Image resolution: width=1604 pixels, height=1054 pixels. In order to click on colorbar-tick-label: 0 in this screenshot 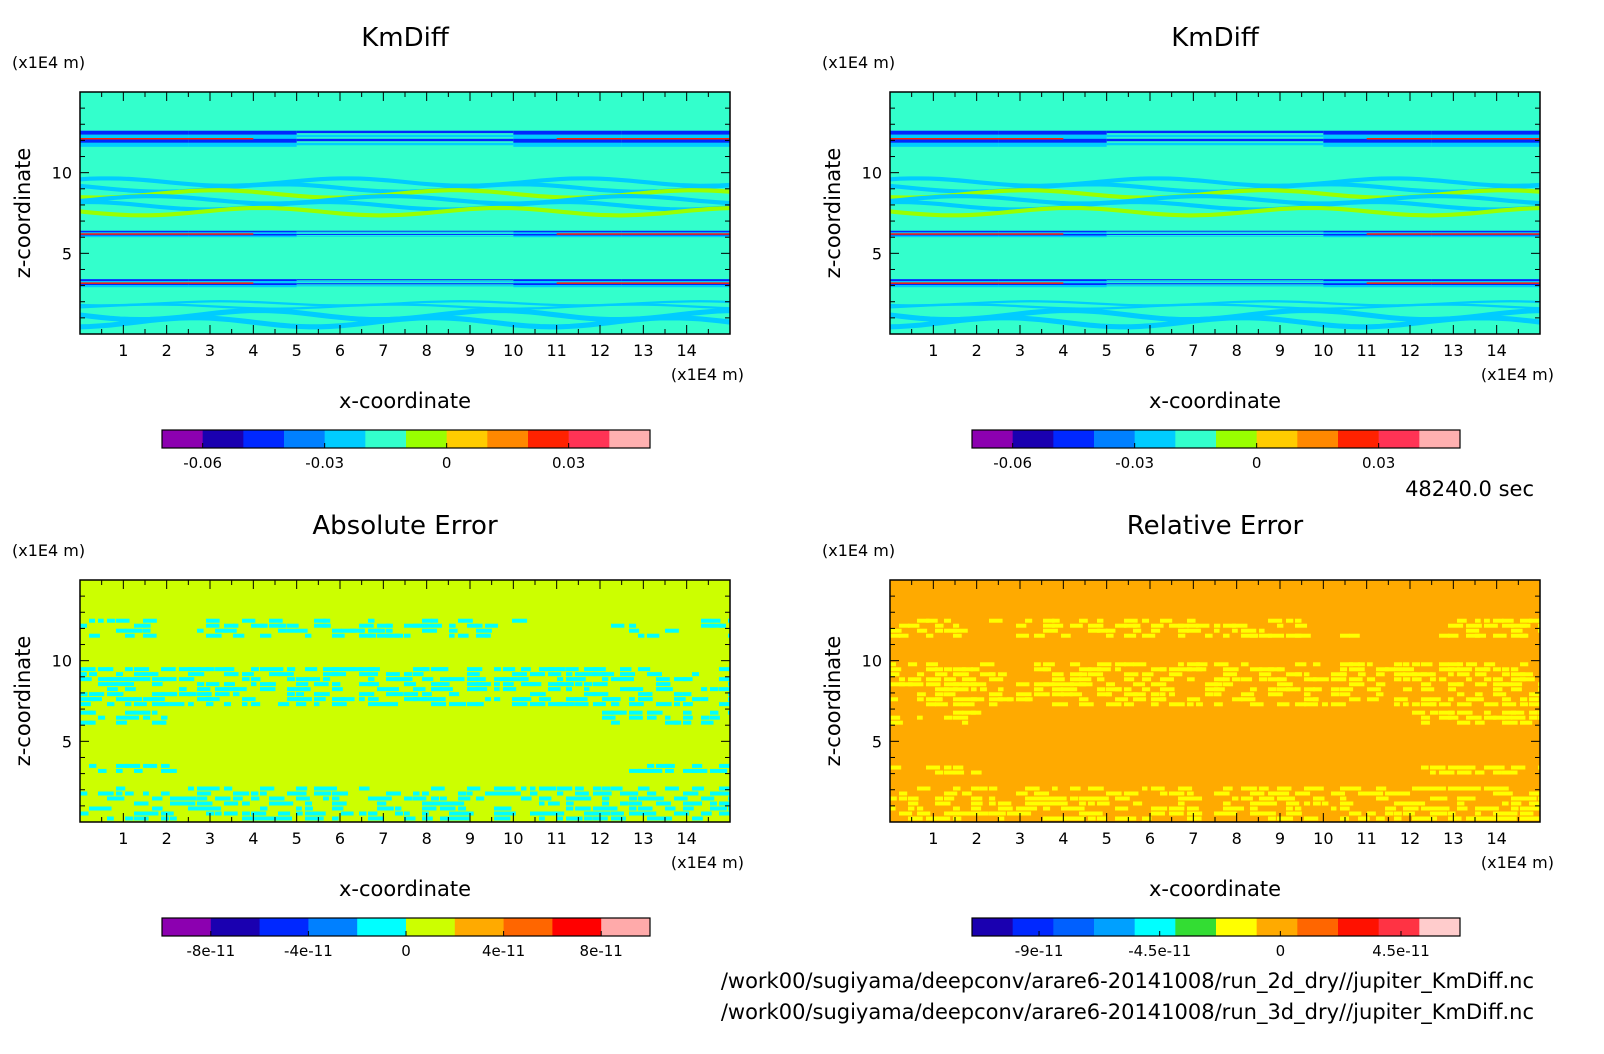, I will do `click(406, 951)`.